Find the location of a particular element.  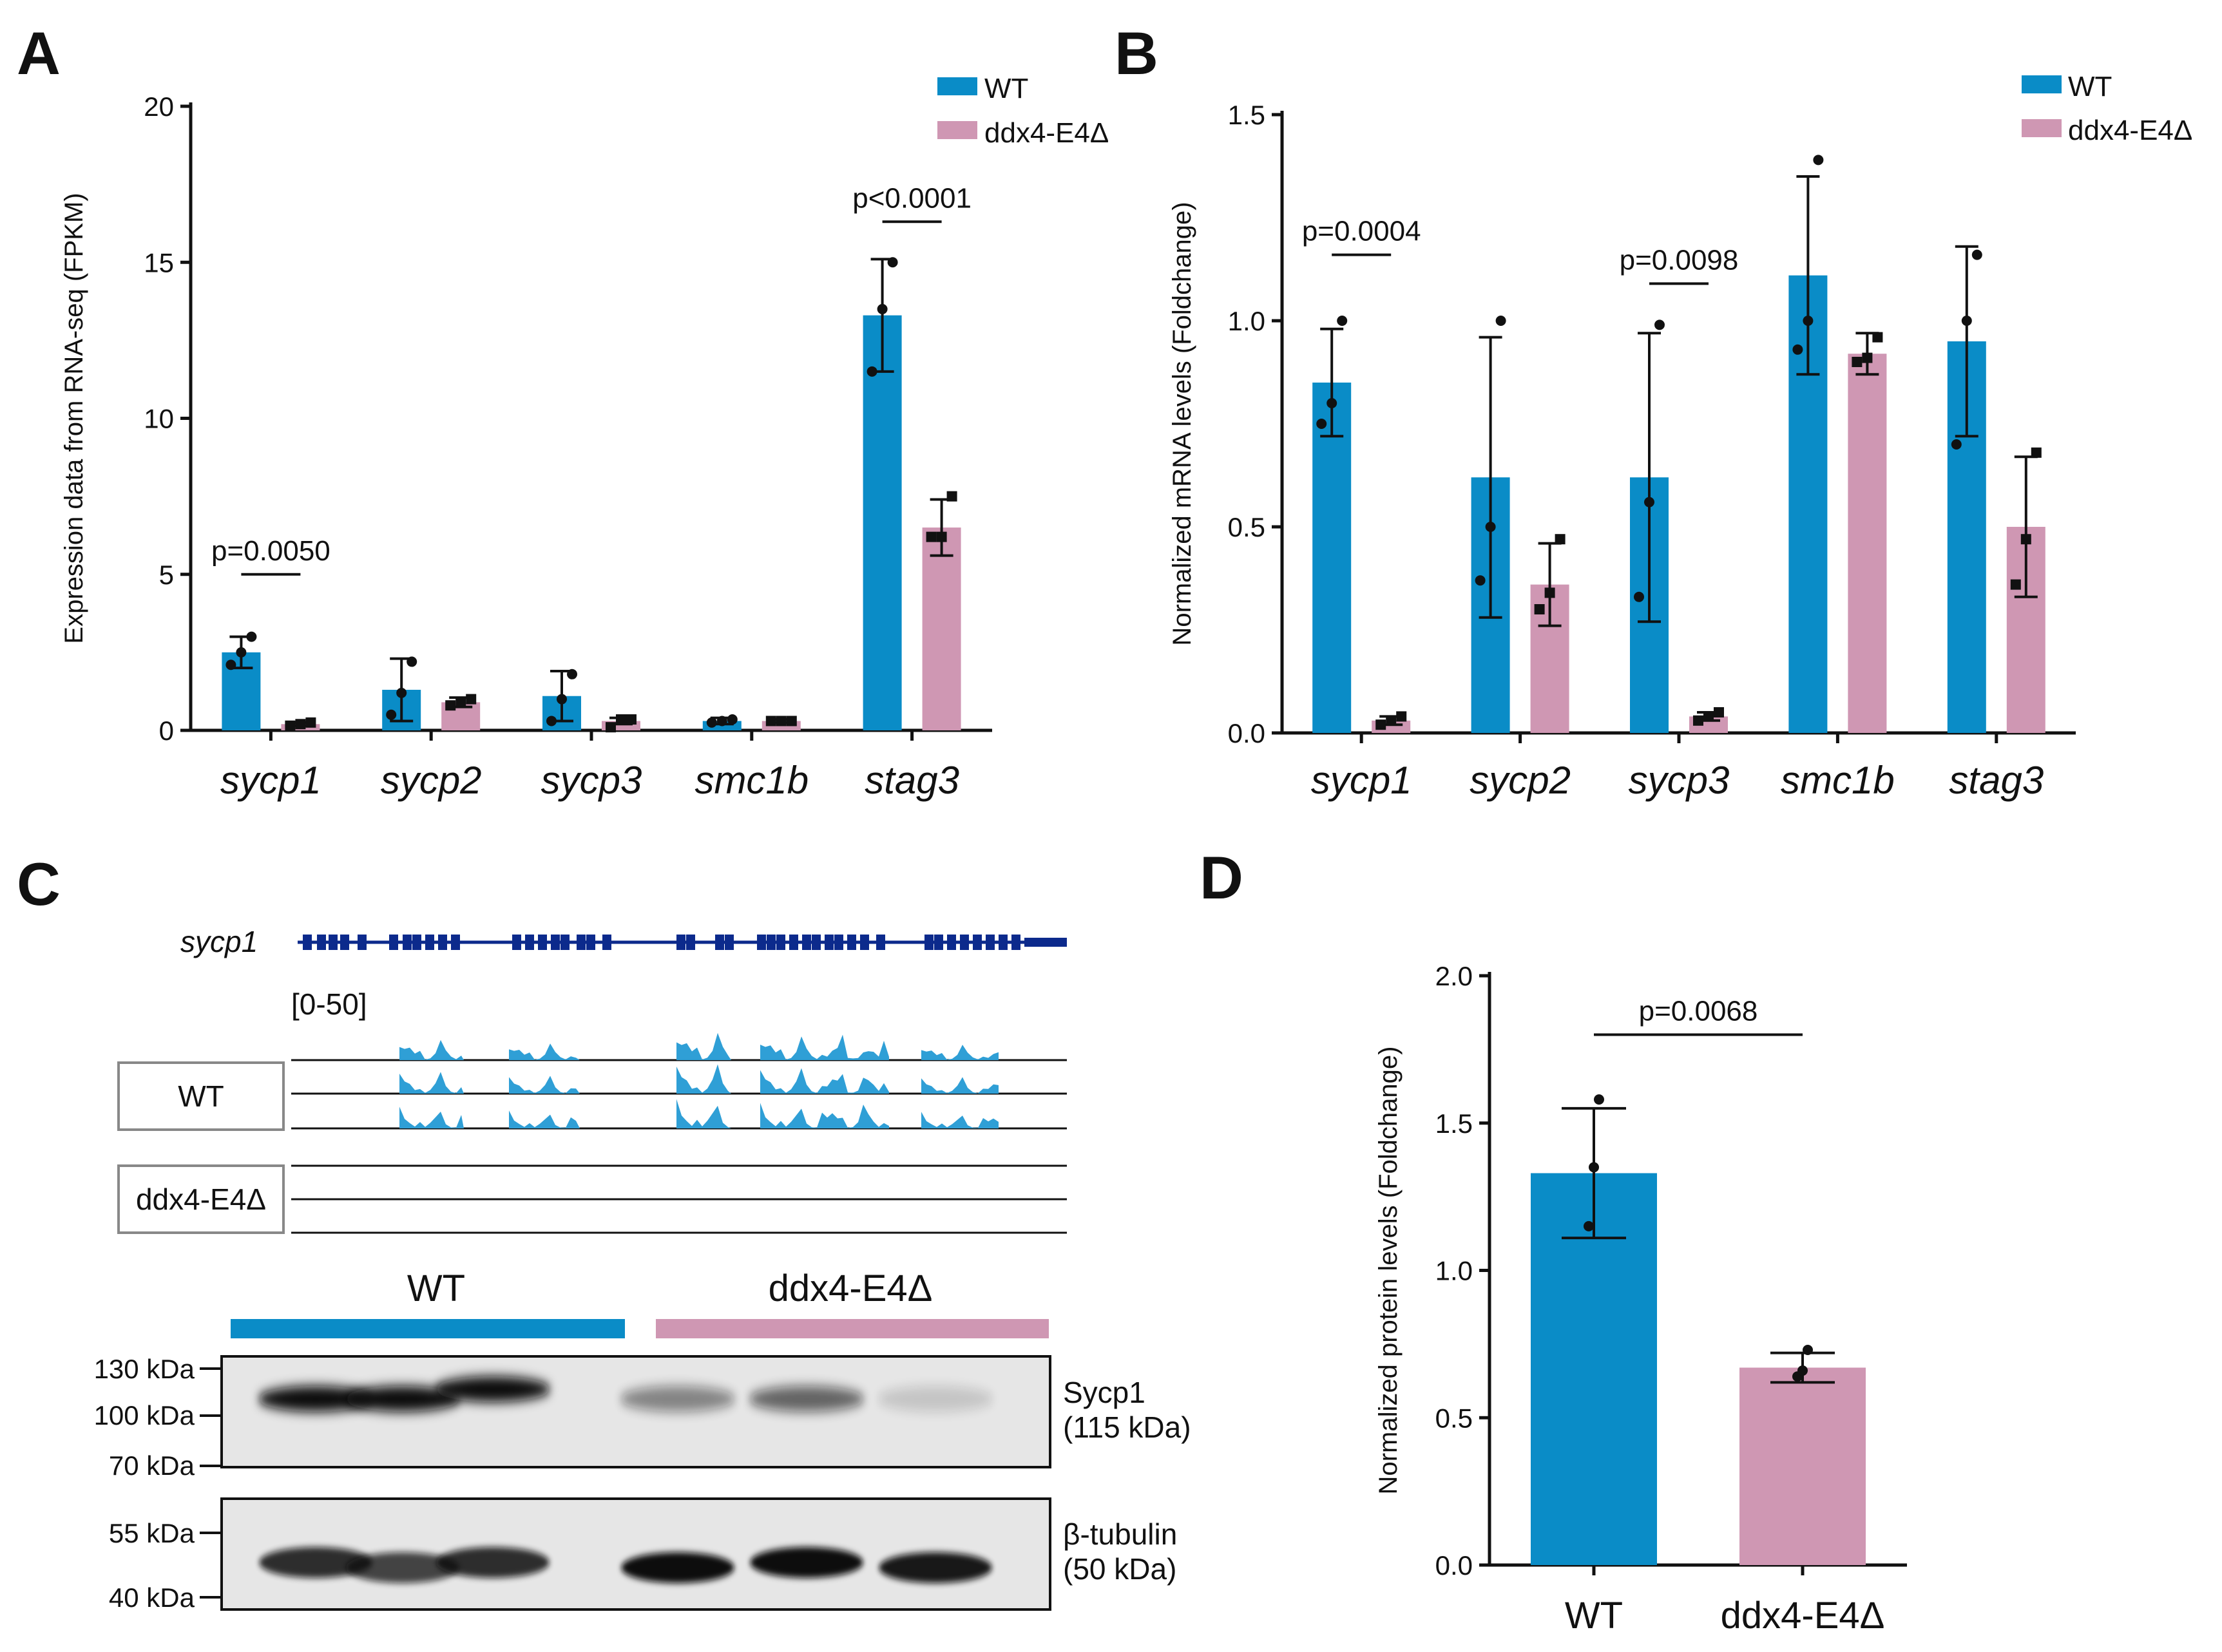

blot-group-wt-bar is located at coordinates (428, 1329).